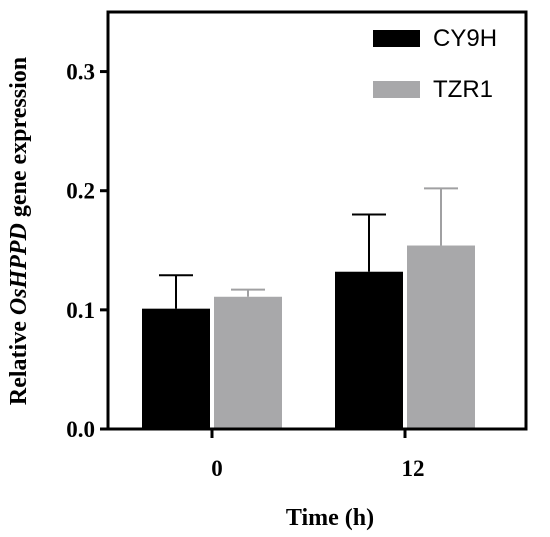 Image resolution: width=550 pixels, height=537 pixels. Describe the element at coordinates (19, 140) in the screenshot. I see `y-axis-title-suffix: gene expression` at that location.